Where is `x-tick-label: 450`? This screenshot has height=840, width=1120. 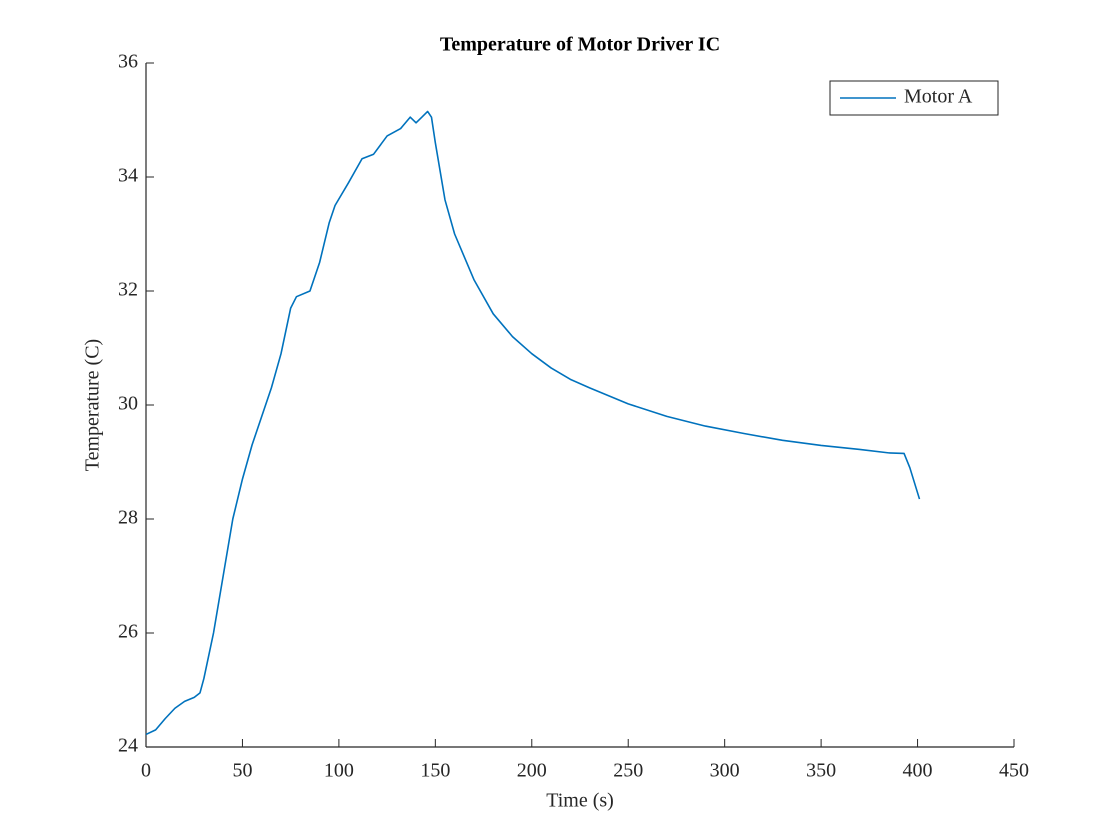 x-tick-label: 450 is located at coordinates (1014, 771).